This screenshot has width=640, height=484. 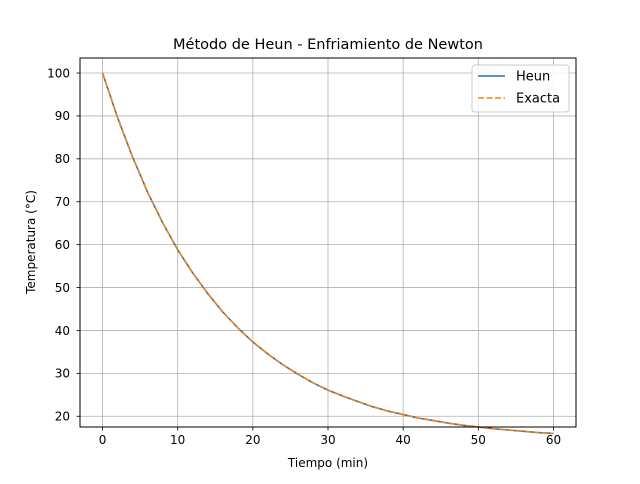 What do you see at coordinates (62, 288) in the screenshot?
I see `y-tick-label: 50` at bounding box center [62, 288].